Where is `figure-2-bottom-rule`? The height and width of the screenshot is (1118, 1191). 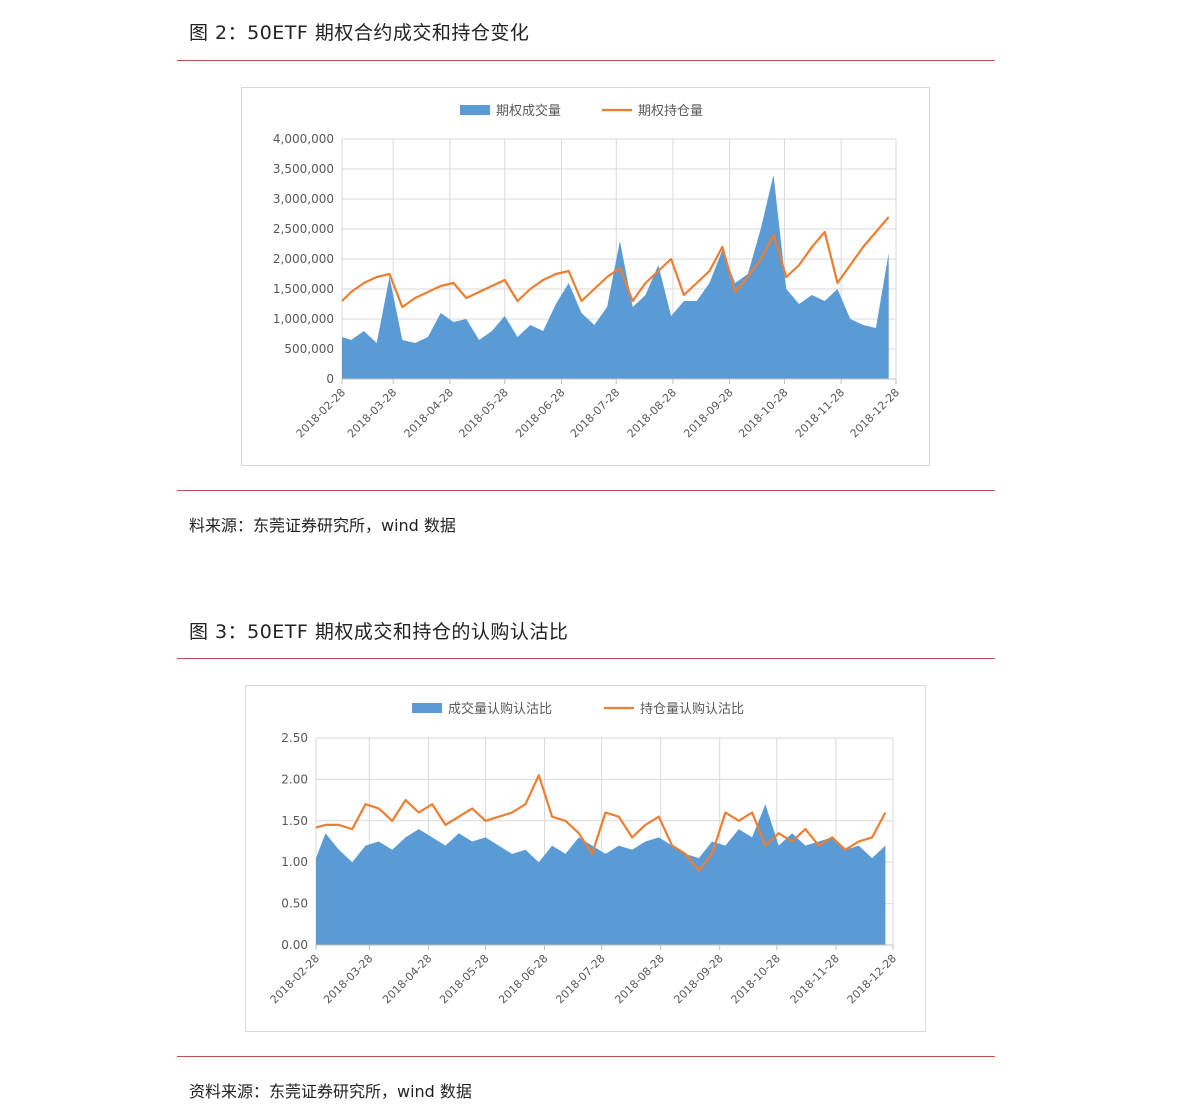
figure-2-bottom-rule is located at coordinates (586, 490).